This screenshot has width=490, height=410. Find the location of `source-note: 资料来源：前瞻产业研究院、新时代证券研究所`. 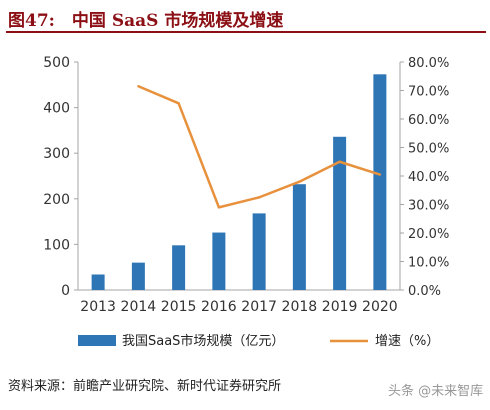

source-note: 资料来源：前瞻产业研究院、新时代证券研究所 is located at coordinates (145, 386).